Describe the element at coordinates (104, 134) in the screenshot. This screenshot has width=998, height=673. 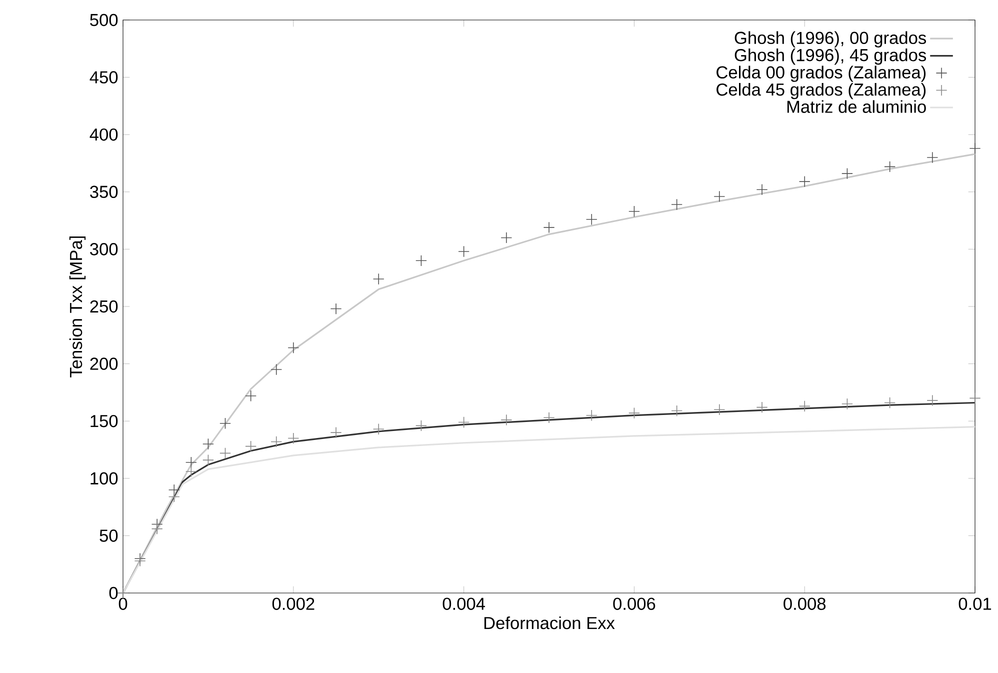
I see `y-tick-label: 400` at that location.